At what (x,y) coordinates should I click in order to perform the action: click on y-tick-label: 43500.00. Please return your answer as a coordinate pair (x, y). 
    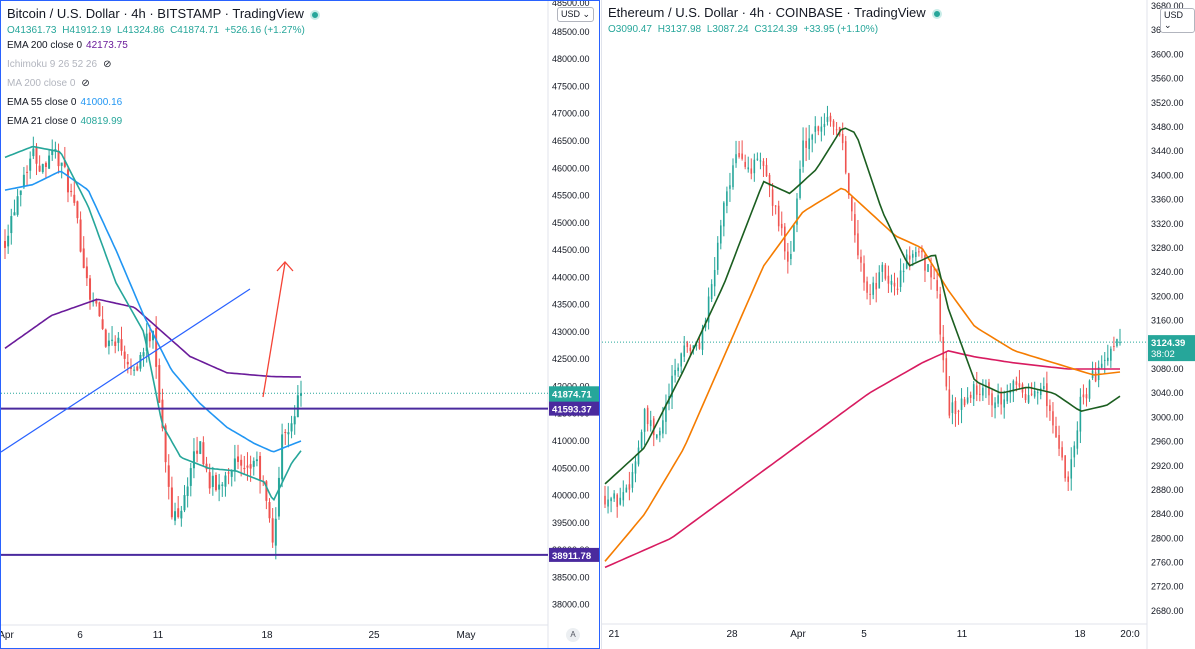
    Looking at the image, I should click on (571, 305).